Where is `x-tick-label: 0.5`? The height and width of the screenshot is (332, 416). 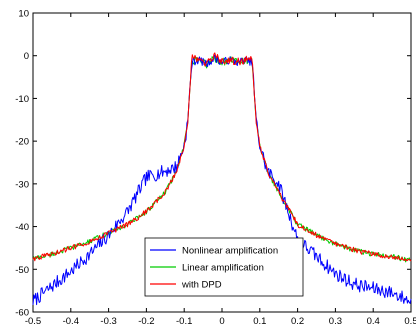
x-tick-label: 0.5 is located at coordinates (410, 321).